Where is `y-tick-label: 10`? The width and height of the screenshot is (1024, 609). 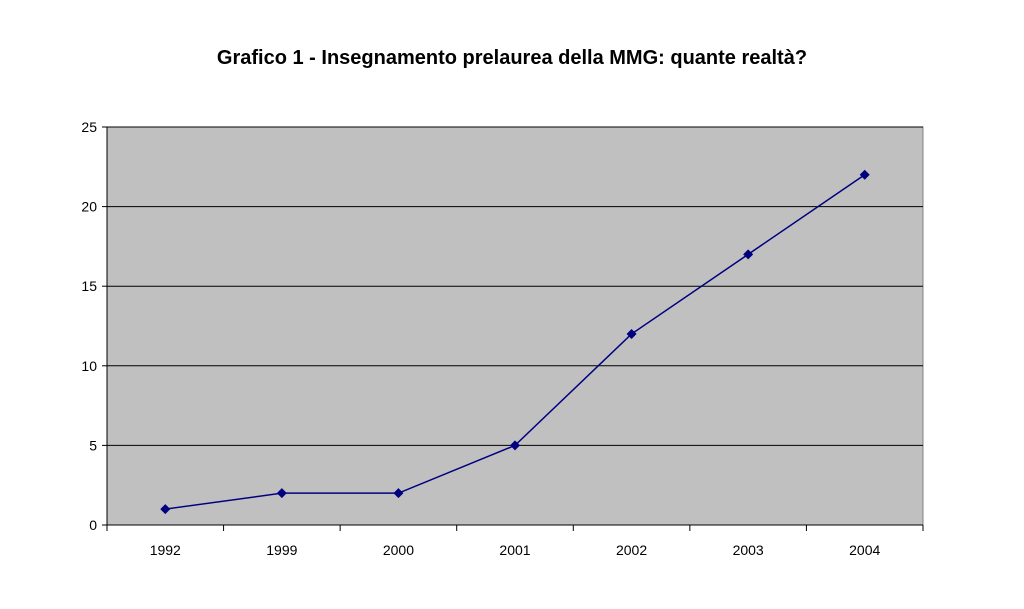
y-tick-label: 10 is located at coordinates (89, 366).